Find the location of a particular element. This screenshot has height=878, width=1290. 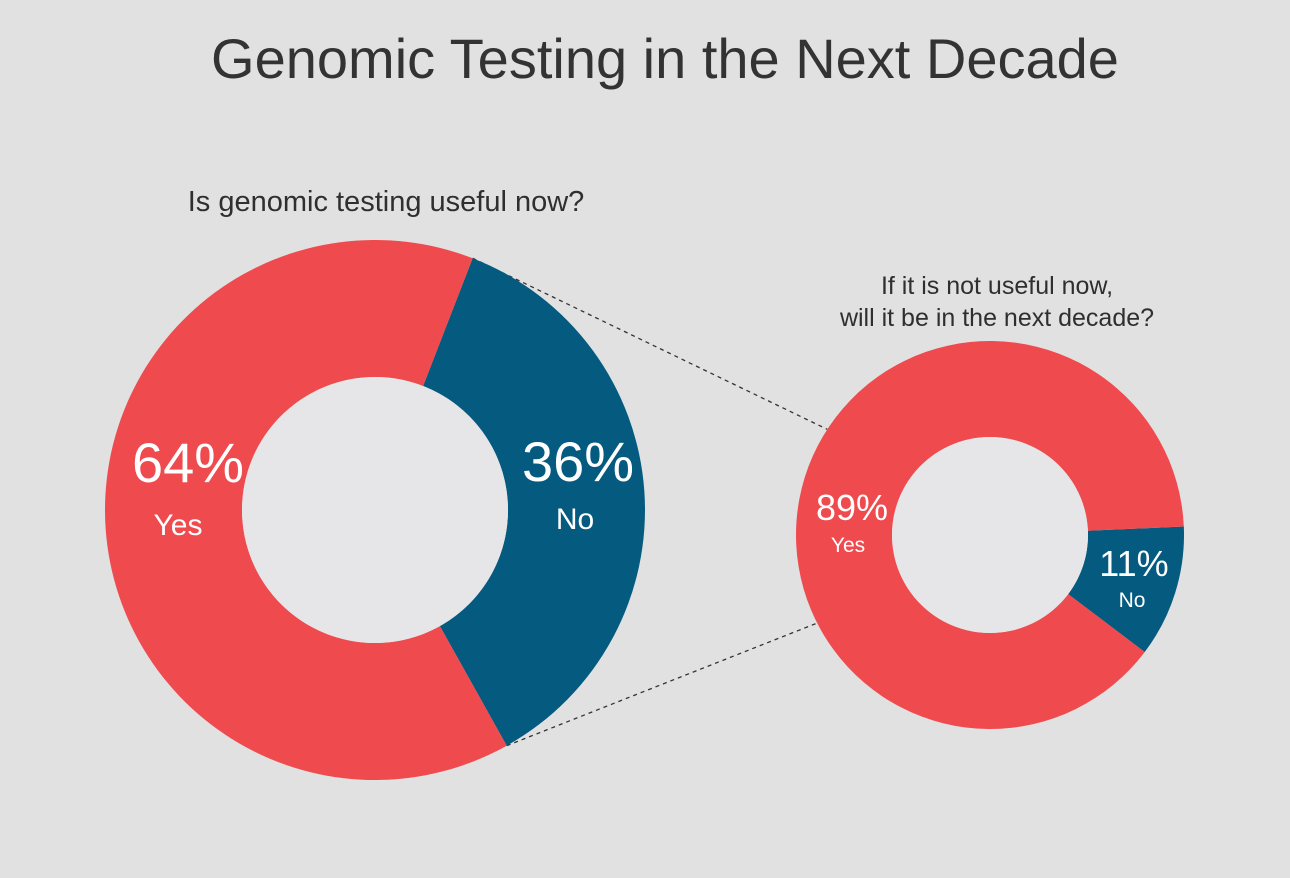

right-no-percent-label: 11% is located at coordinates (1133, 563).